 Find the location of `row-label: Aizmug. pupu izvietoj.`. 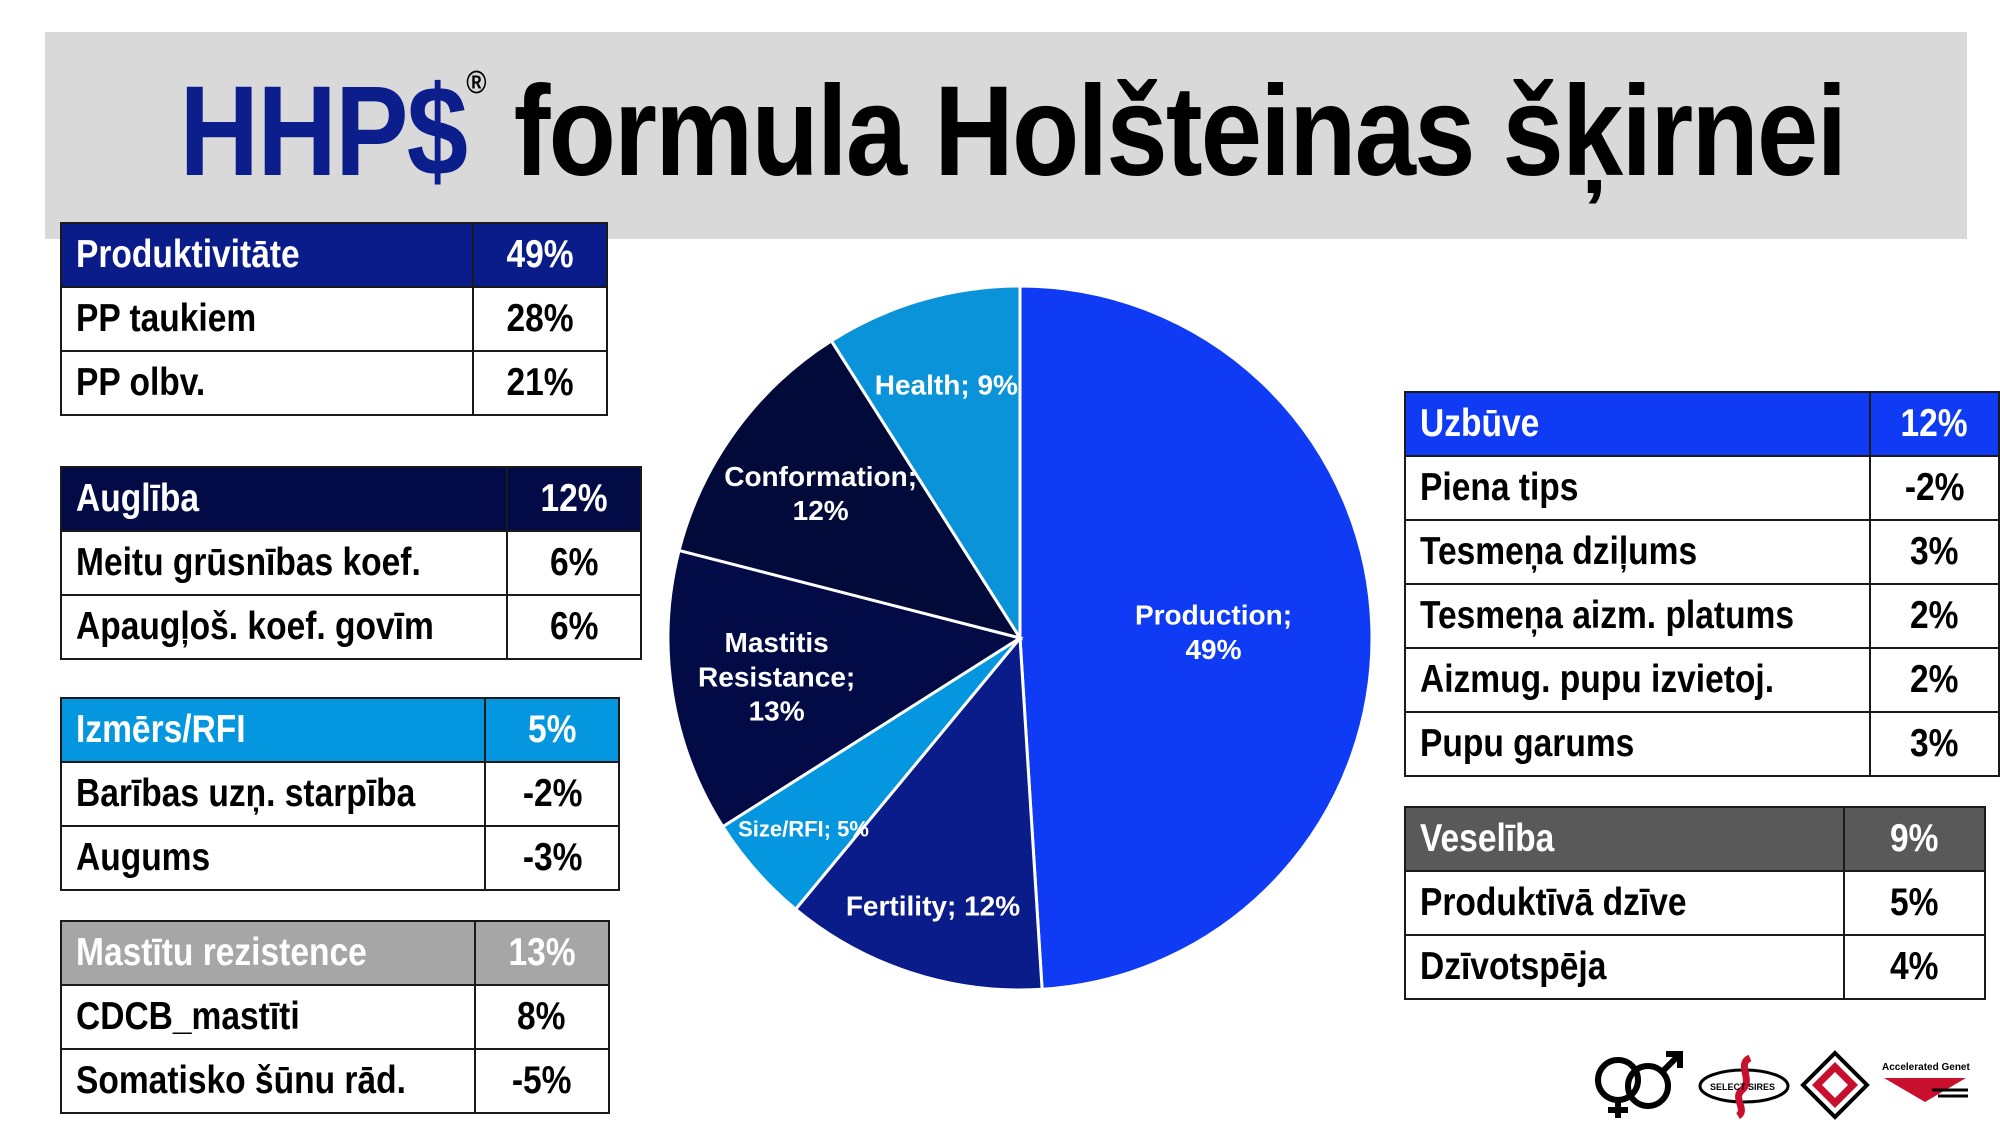

row-label: Aizmug. pupu izvietoj. is located at coordinates (1637, 680).